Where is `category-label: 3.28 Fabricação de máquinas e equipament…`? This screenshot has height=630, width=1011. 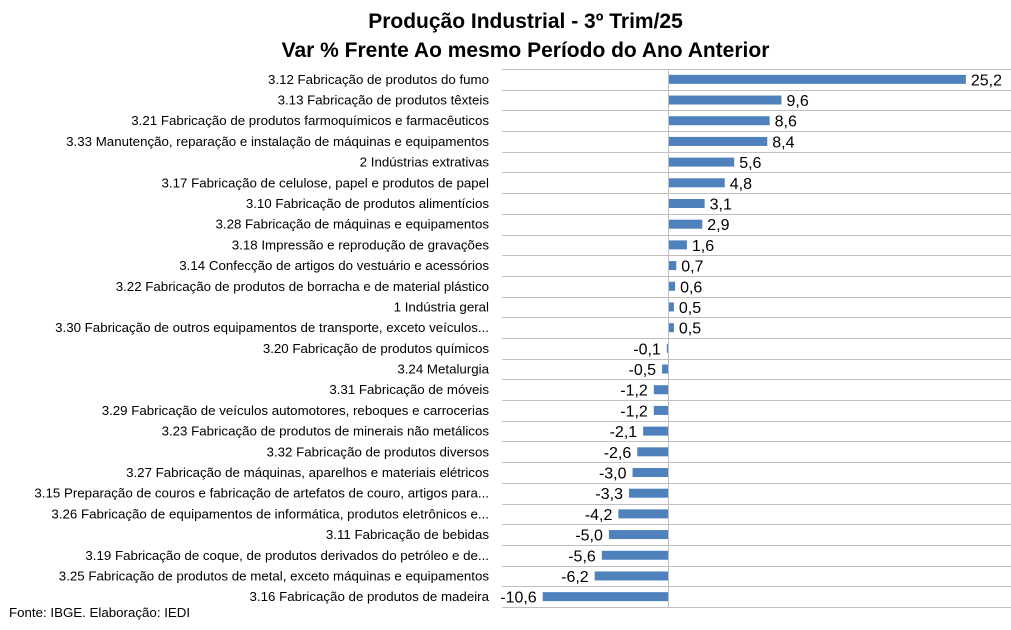
category-label: 3.28 Fabricação de máquinas e equipament… is located at coordinates (352, 224).